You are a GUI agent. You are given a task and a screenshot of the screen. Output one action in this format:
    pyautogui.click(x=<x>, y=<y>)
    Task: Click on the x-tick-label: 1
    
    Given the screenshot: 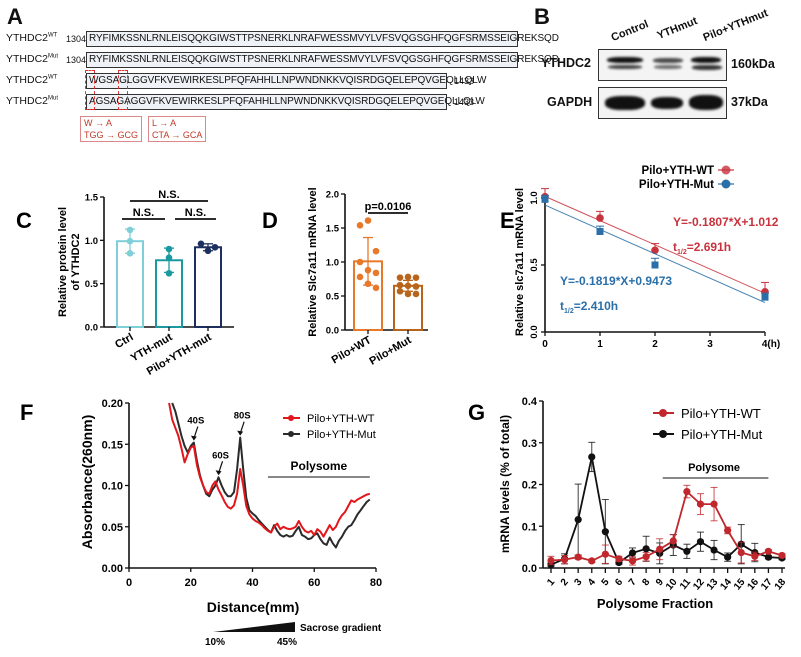 What is the action you would take?
    pyautogui.click(x=551, y=583)
    